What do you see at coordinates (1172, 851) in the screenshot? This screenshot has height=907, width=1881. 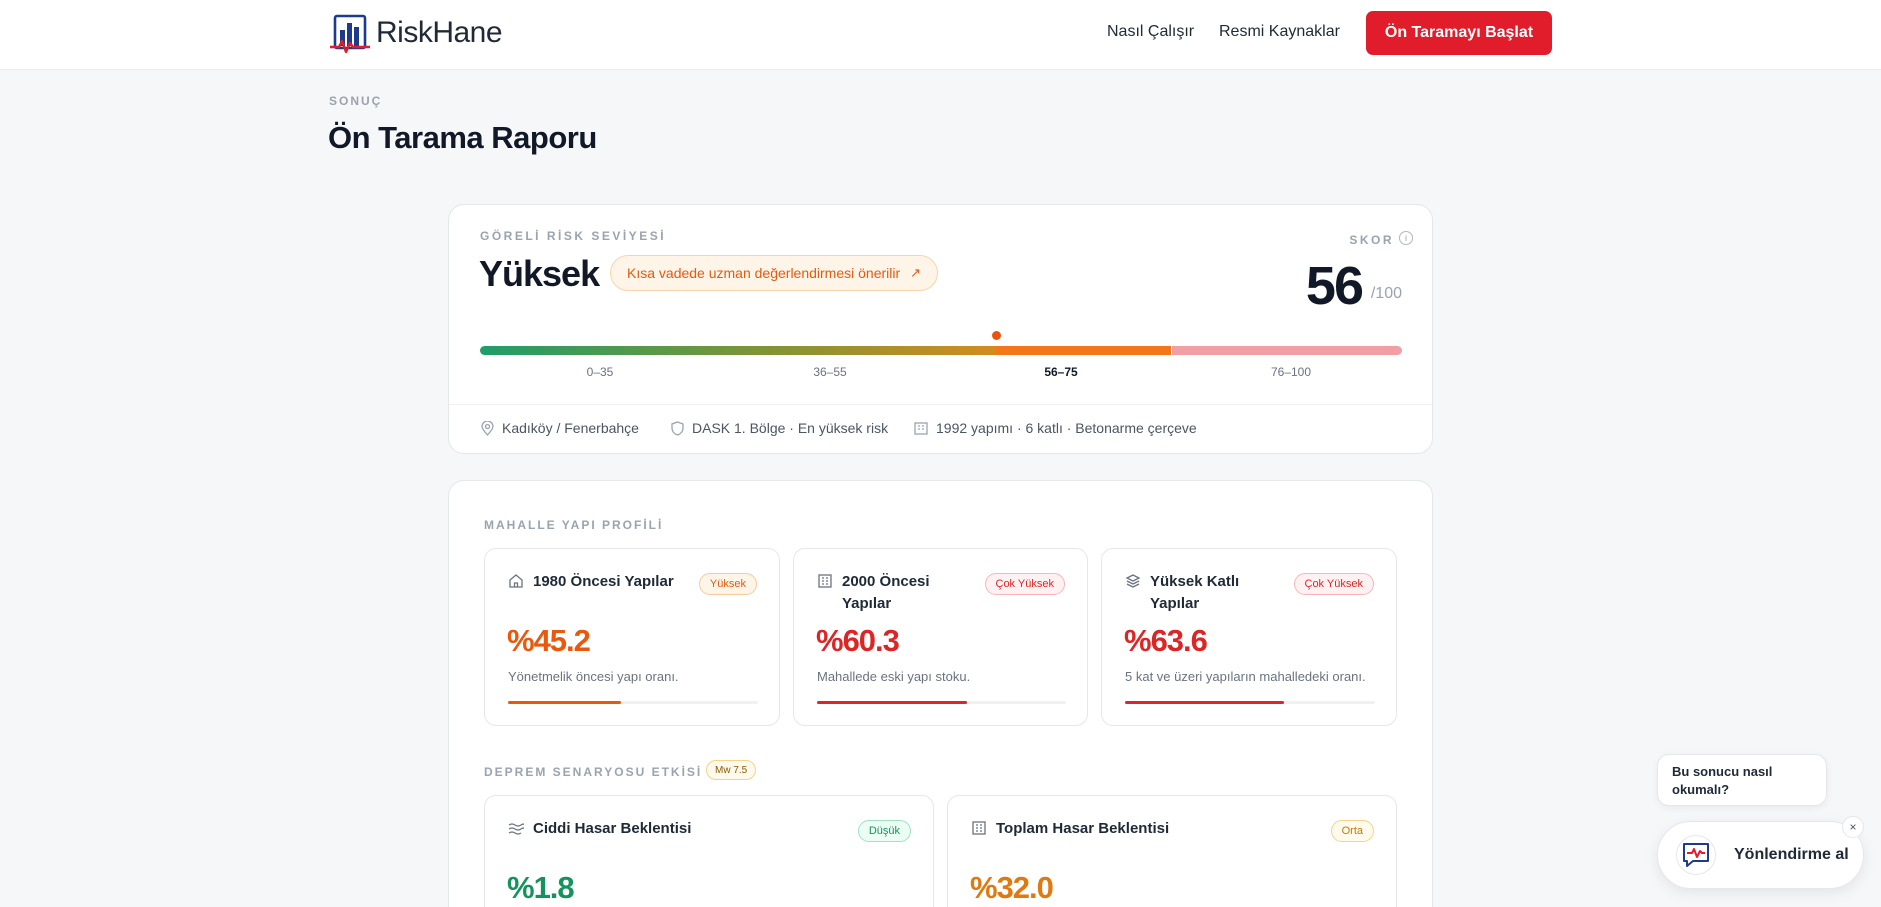 I see `stat-card-total-damage: Toplam Hasar Beklentisi Orta %32.0` at bounding box center [1172, 851].